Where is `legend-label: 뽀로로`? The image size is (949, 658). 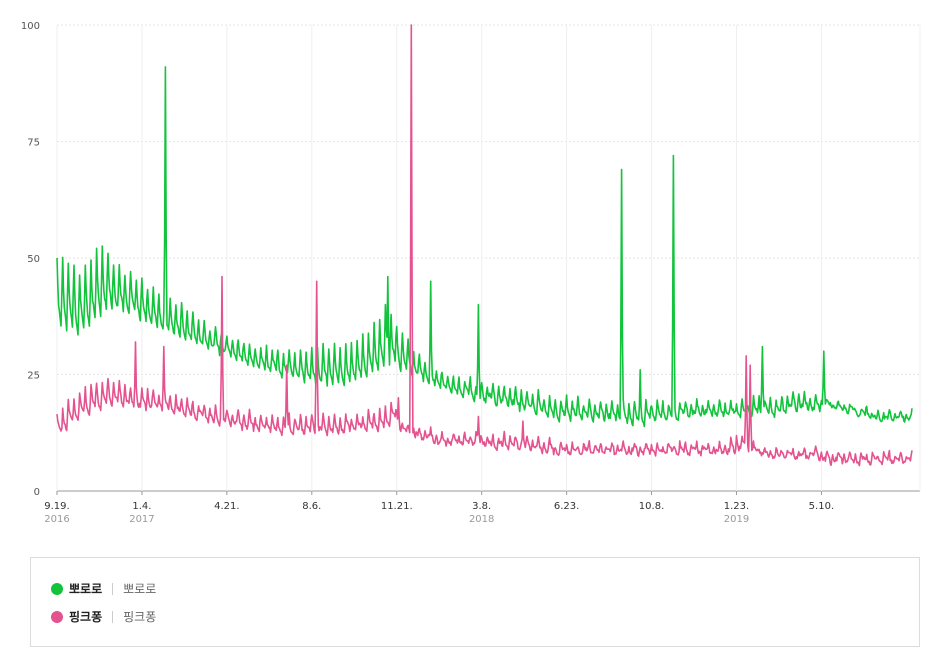 legend-label: 뽀로로 is located at coordinates (86, 589).